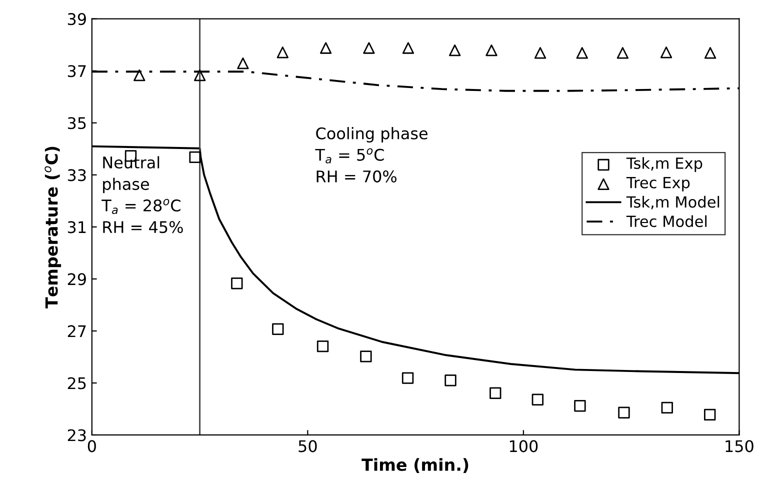 This screenshot has width=766, height=496. Describe the element at coordinates (77, 123) in the screenshot. I see `y-tick-label: 35` at that location.